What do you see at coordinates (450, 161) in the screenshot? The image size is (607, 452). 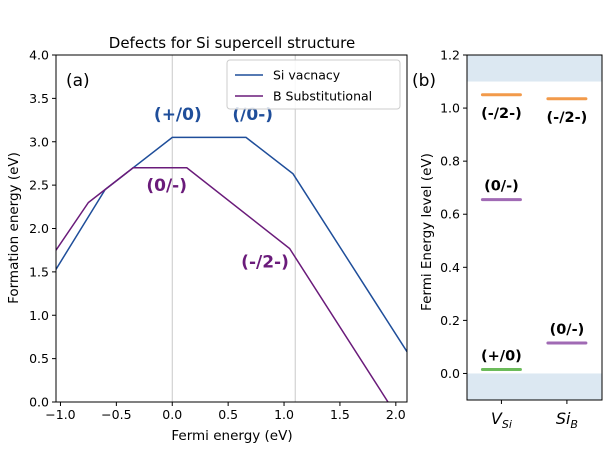 I see `y-tick-label-b: 0.8` at bounding box center [450, 161].